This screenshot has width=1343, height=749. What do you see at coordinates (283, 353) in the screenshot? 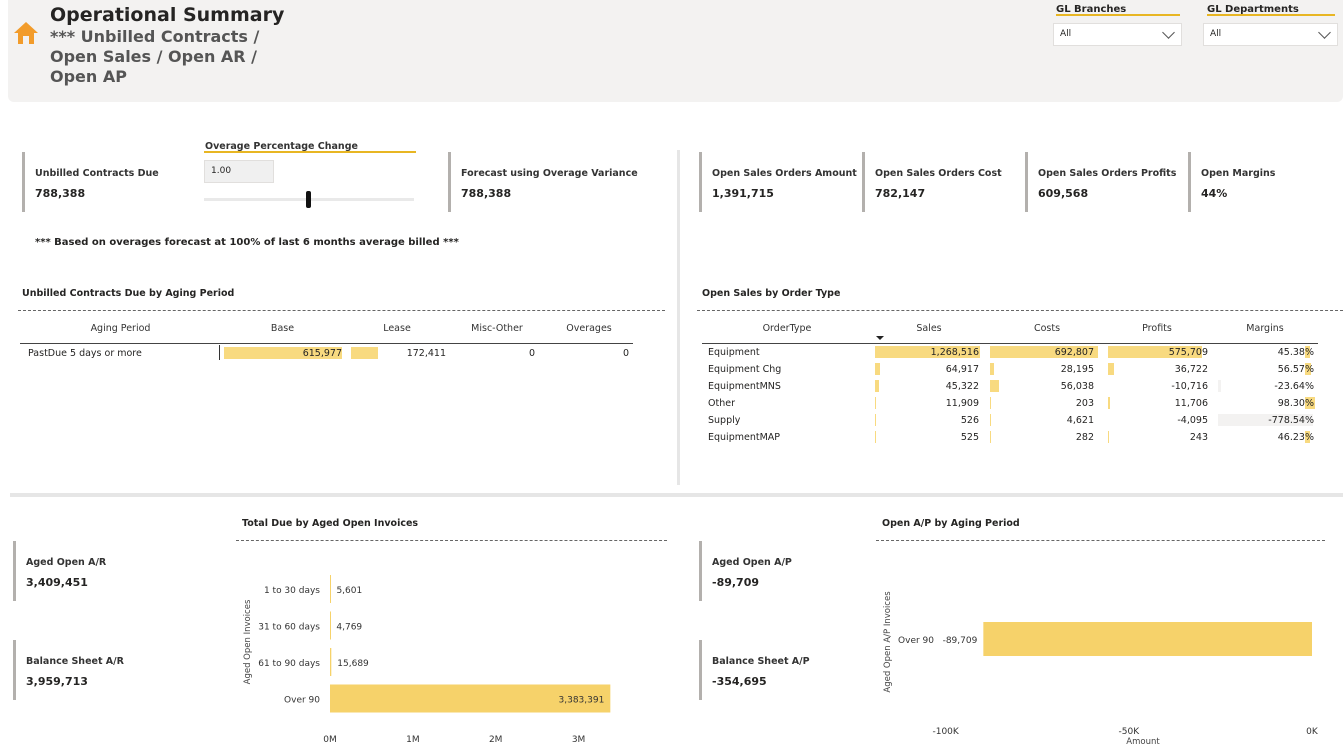
I see `base-bar` at bounding box center [283, 353].